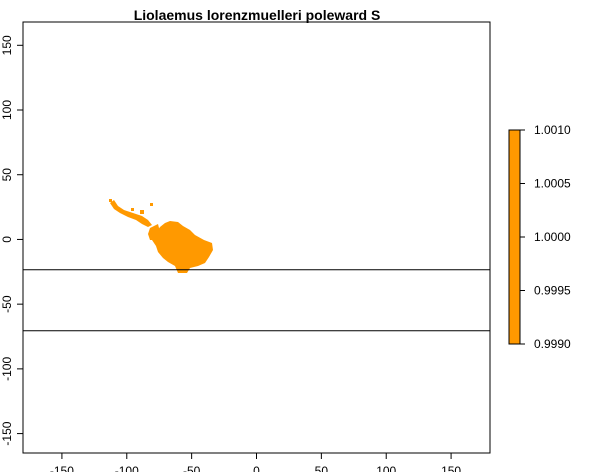 This screenshot has height=472, width=614. Describe the element at coordinates (62, 468) in the screenshot. I see `x-tick-label: -150` at that location.